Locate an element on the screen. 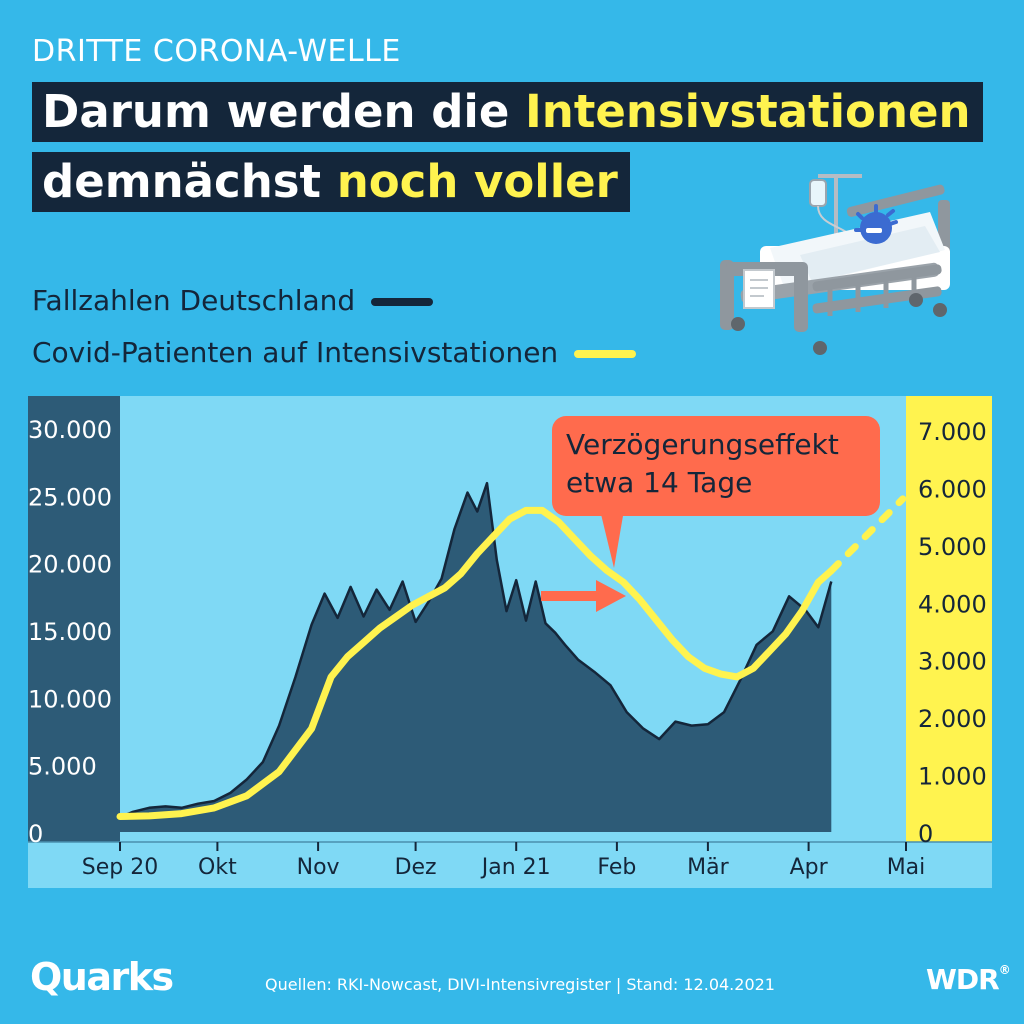 This screenshot has height=1024, width=1024. legend-cases: Fallzahlen Deutschland is located at coordinates (233, 300).